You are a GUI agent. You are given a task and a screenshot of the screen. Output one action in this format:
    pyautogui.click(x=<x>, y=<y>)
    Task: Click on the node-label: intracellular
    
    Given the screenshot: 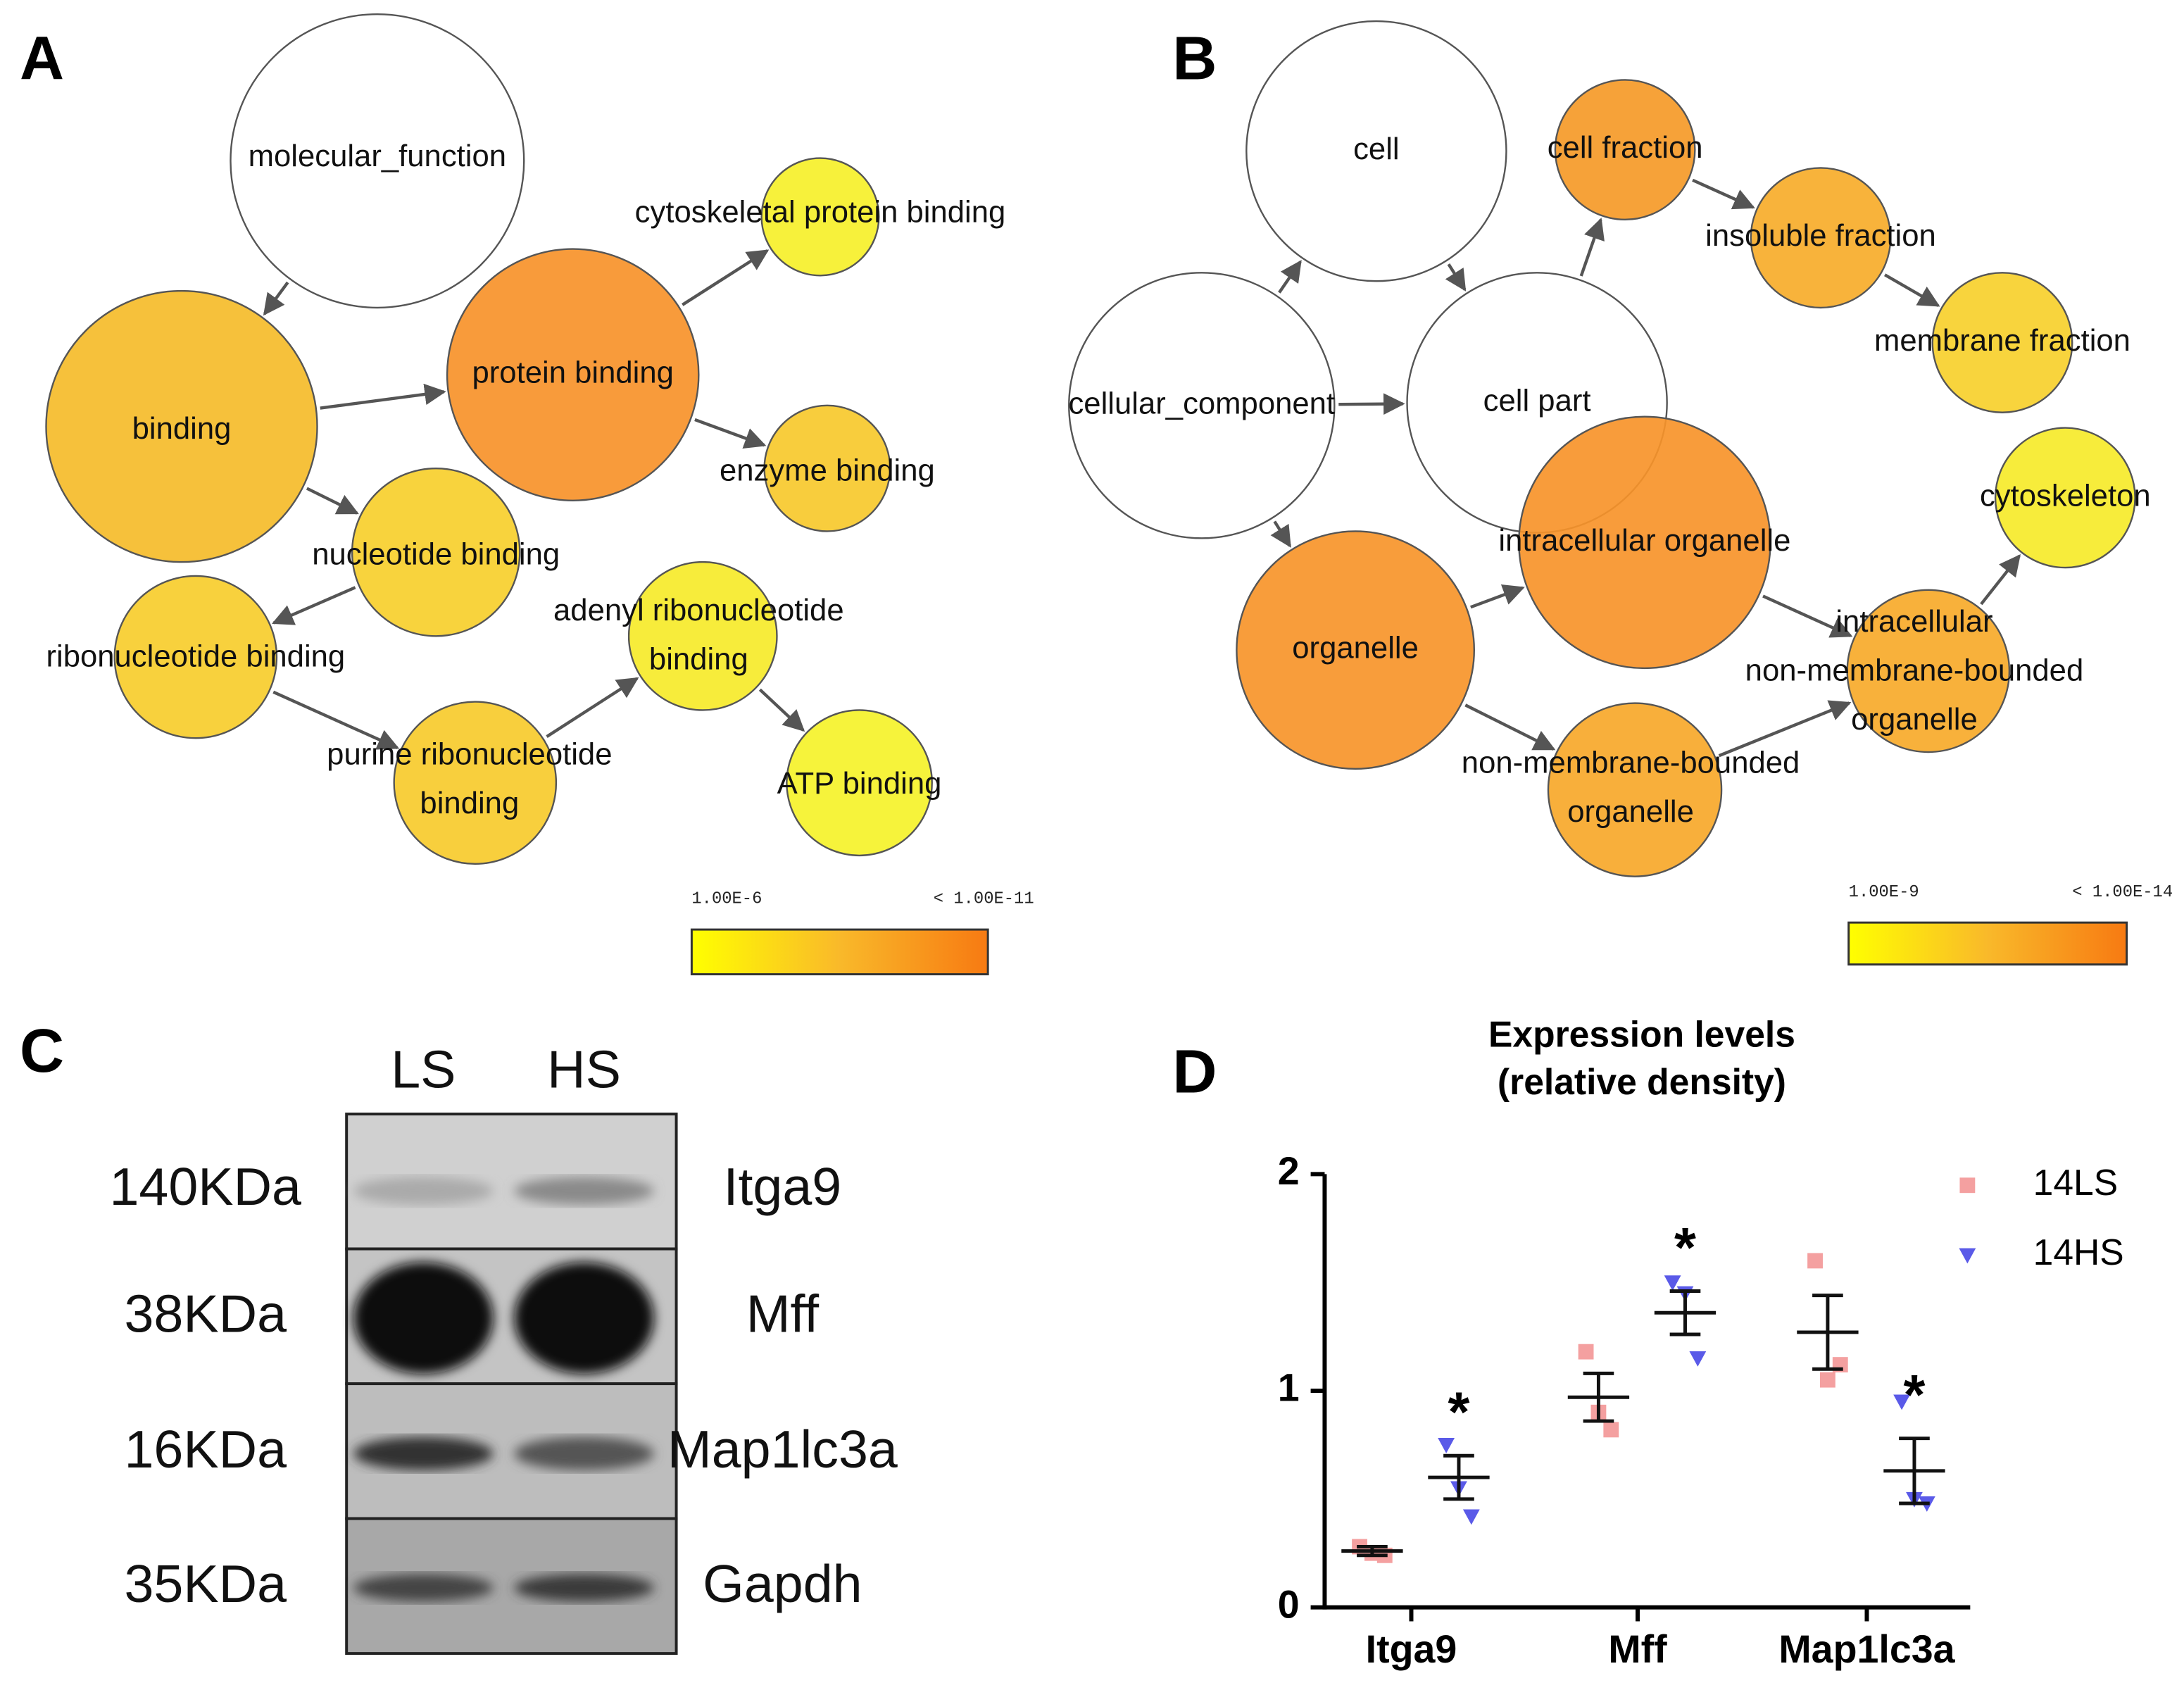 What is the action you would take?
    pyautogui.click(x=1913, y=621)
    